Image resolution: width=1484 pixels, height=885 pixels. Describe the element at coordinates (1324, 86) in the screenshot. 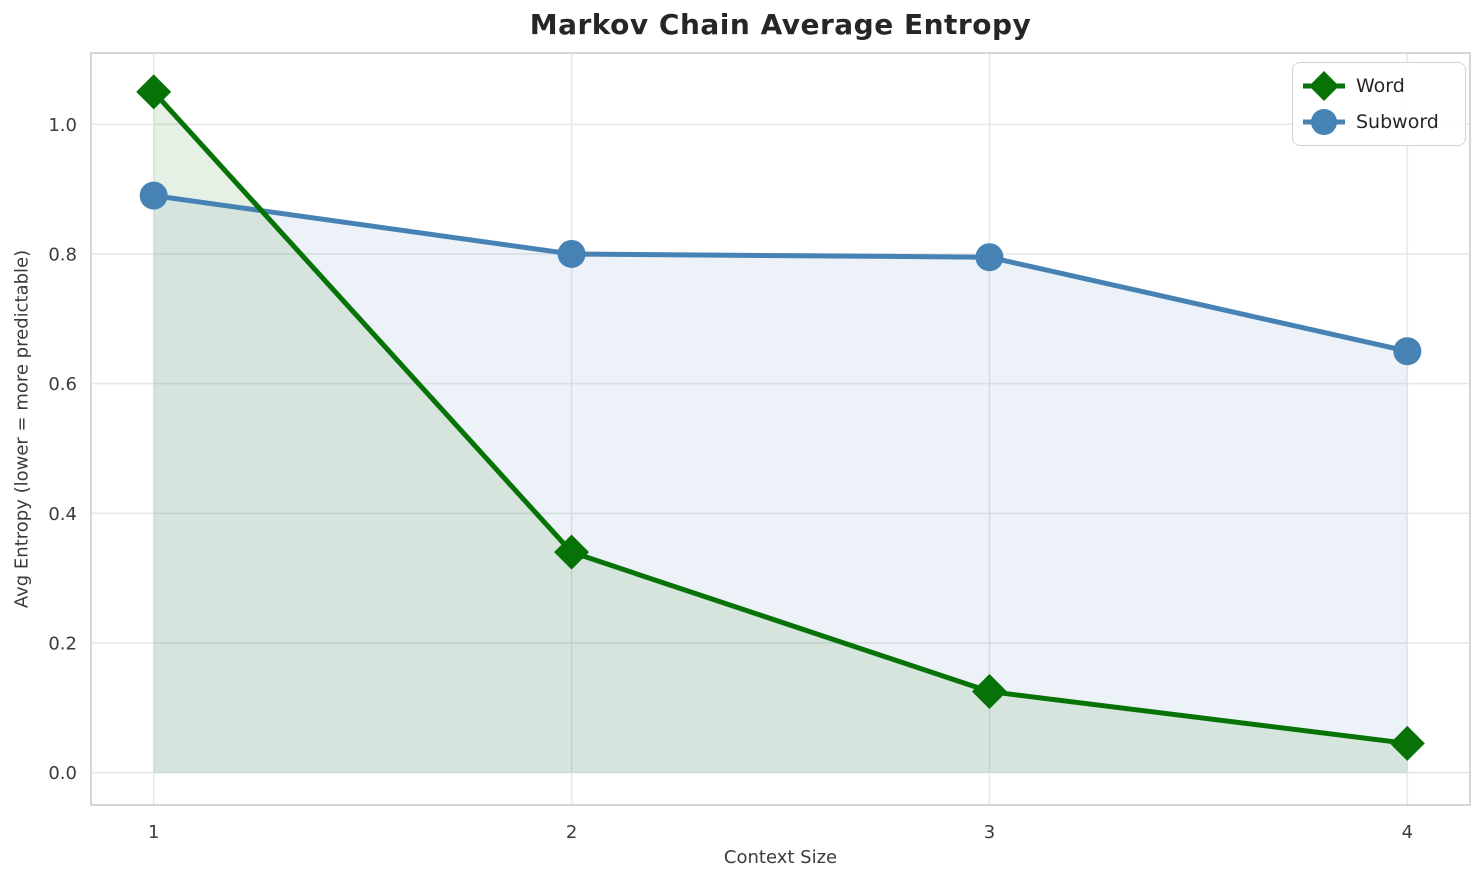

I see `word-diamond-marker-icon` at that location.